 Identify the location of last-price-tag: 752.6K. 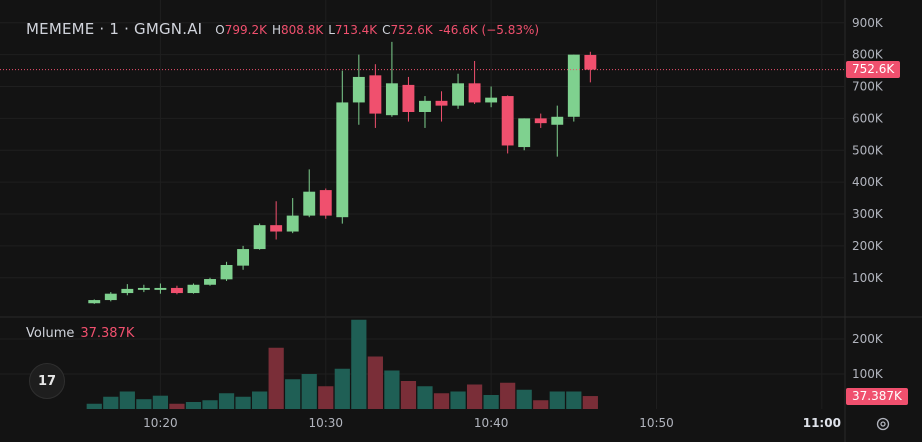
(873, 70).